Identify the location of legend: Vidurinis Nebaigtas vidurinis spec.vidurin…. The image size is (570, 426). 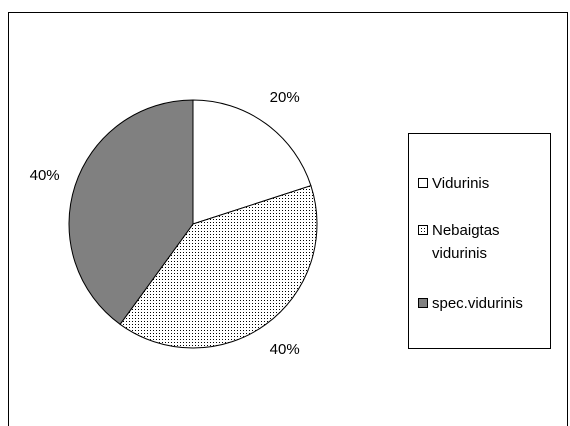
(479, 241).